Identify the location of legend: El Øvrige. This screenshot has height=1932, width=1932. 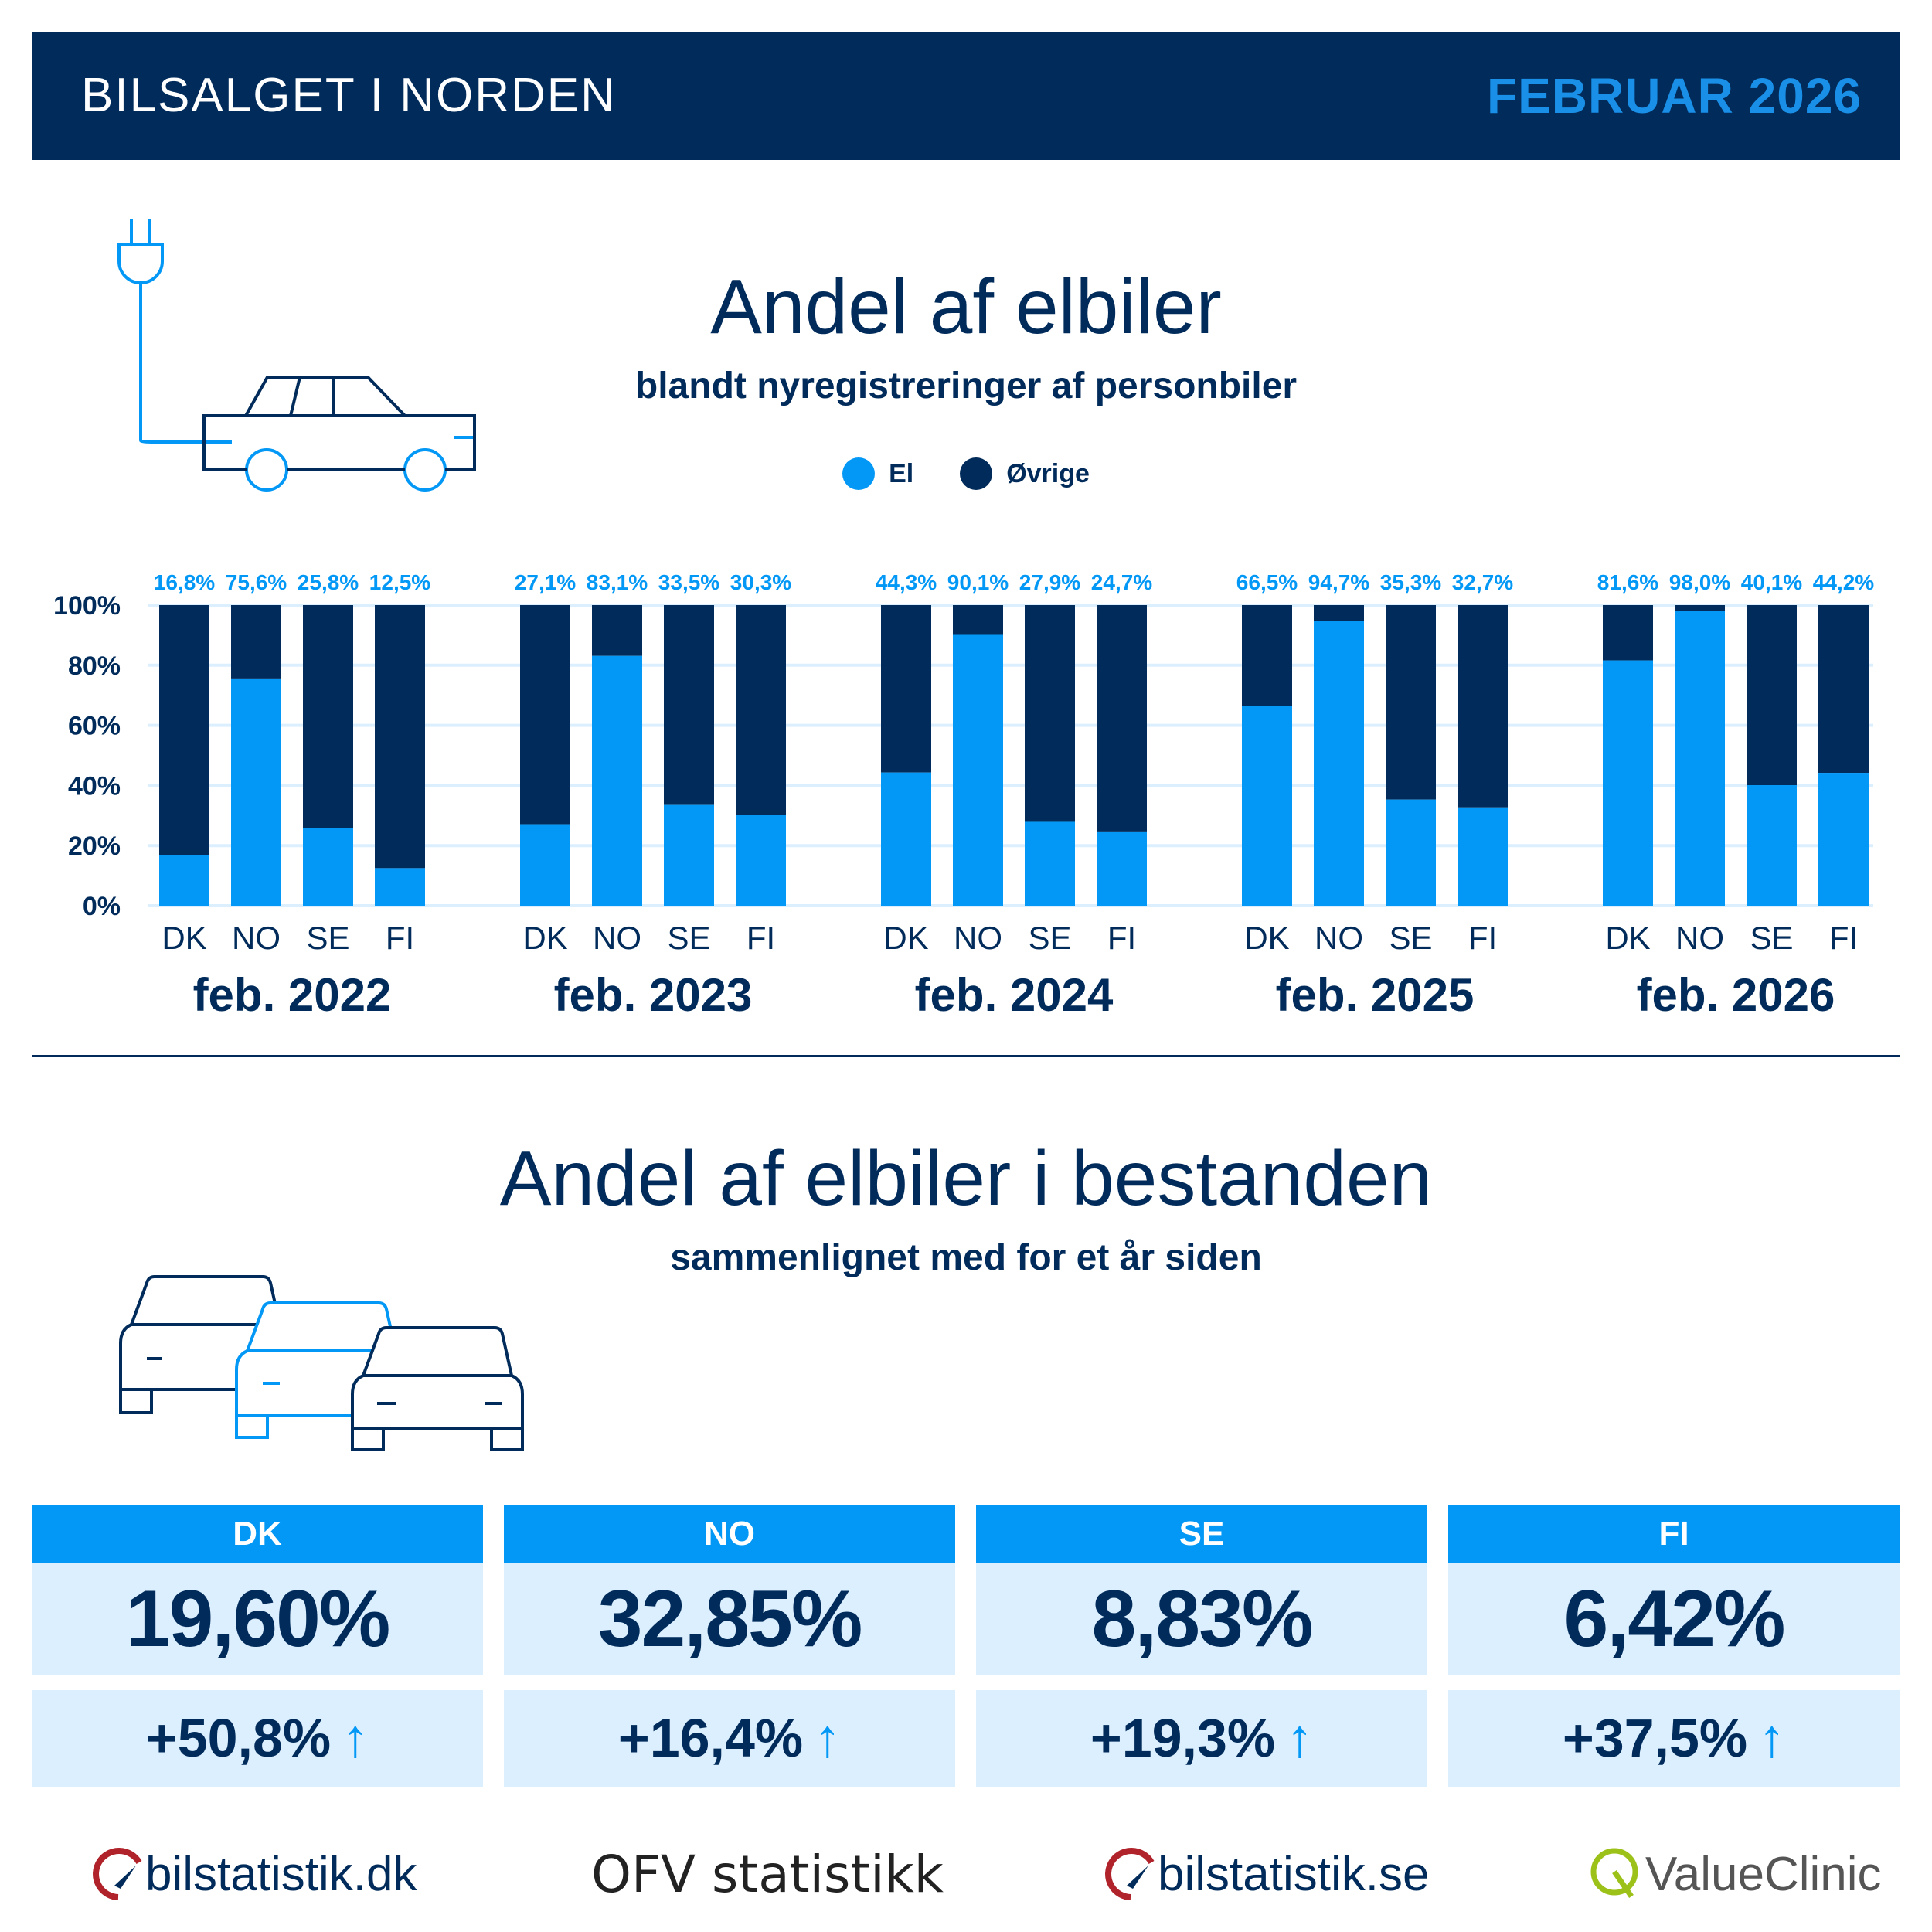
(966, 474).